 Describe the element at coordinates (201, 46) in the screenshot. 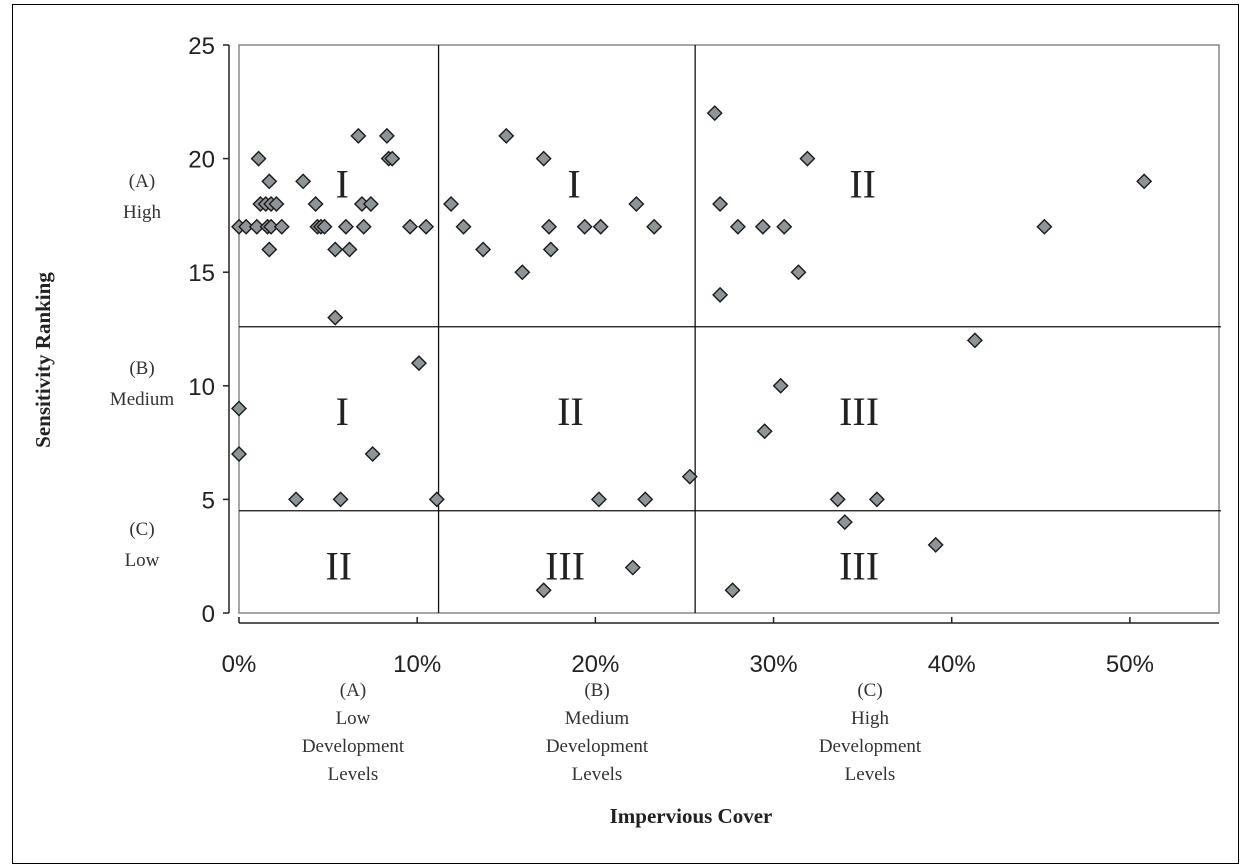

I see `y-tick-label: 25` at that location.